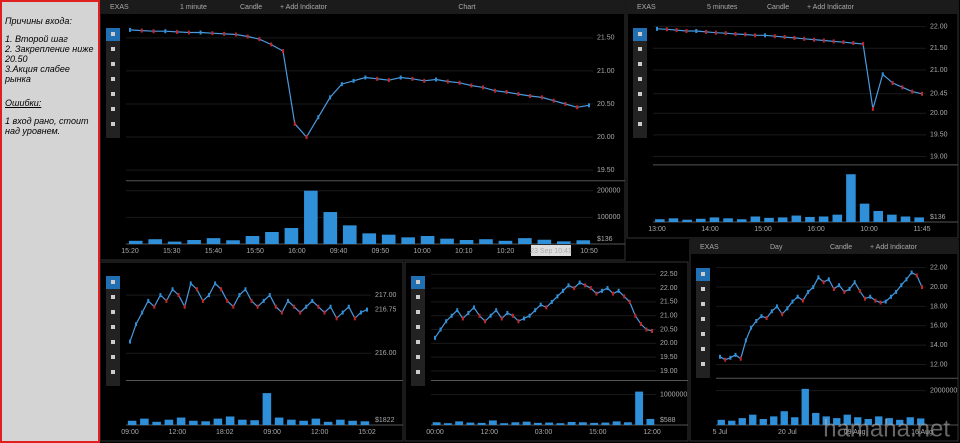  I want to click on header-interval: 5 minutes, so click(722, 7).